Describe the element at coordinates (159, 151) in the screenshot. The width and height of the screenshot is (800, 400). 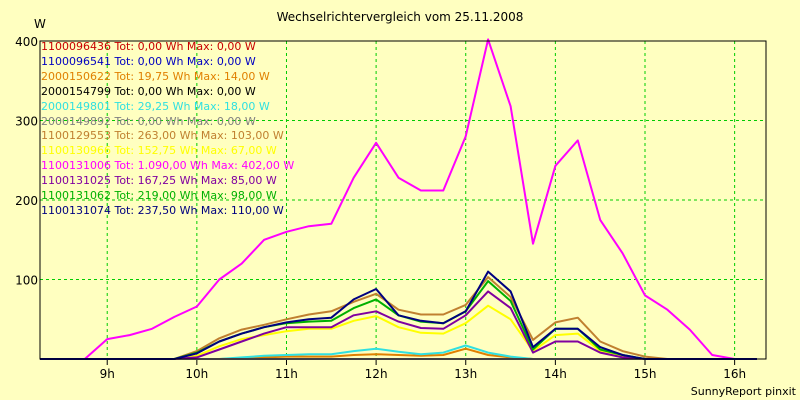
I see `legend-entry-1100130966: 1100130966 Tot: 152,75 Wh Max: 67,00 W` at that location.